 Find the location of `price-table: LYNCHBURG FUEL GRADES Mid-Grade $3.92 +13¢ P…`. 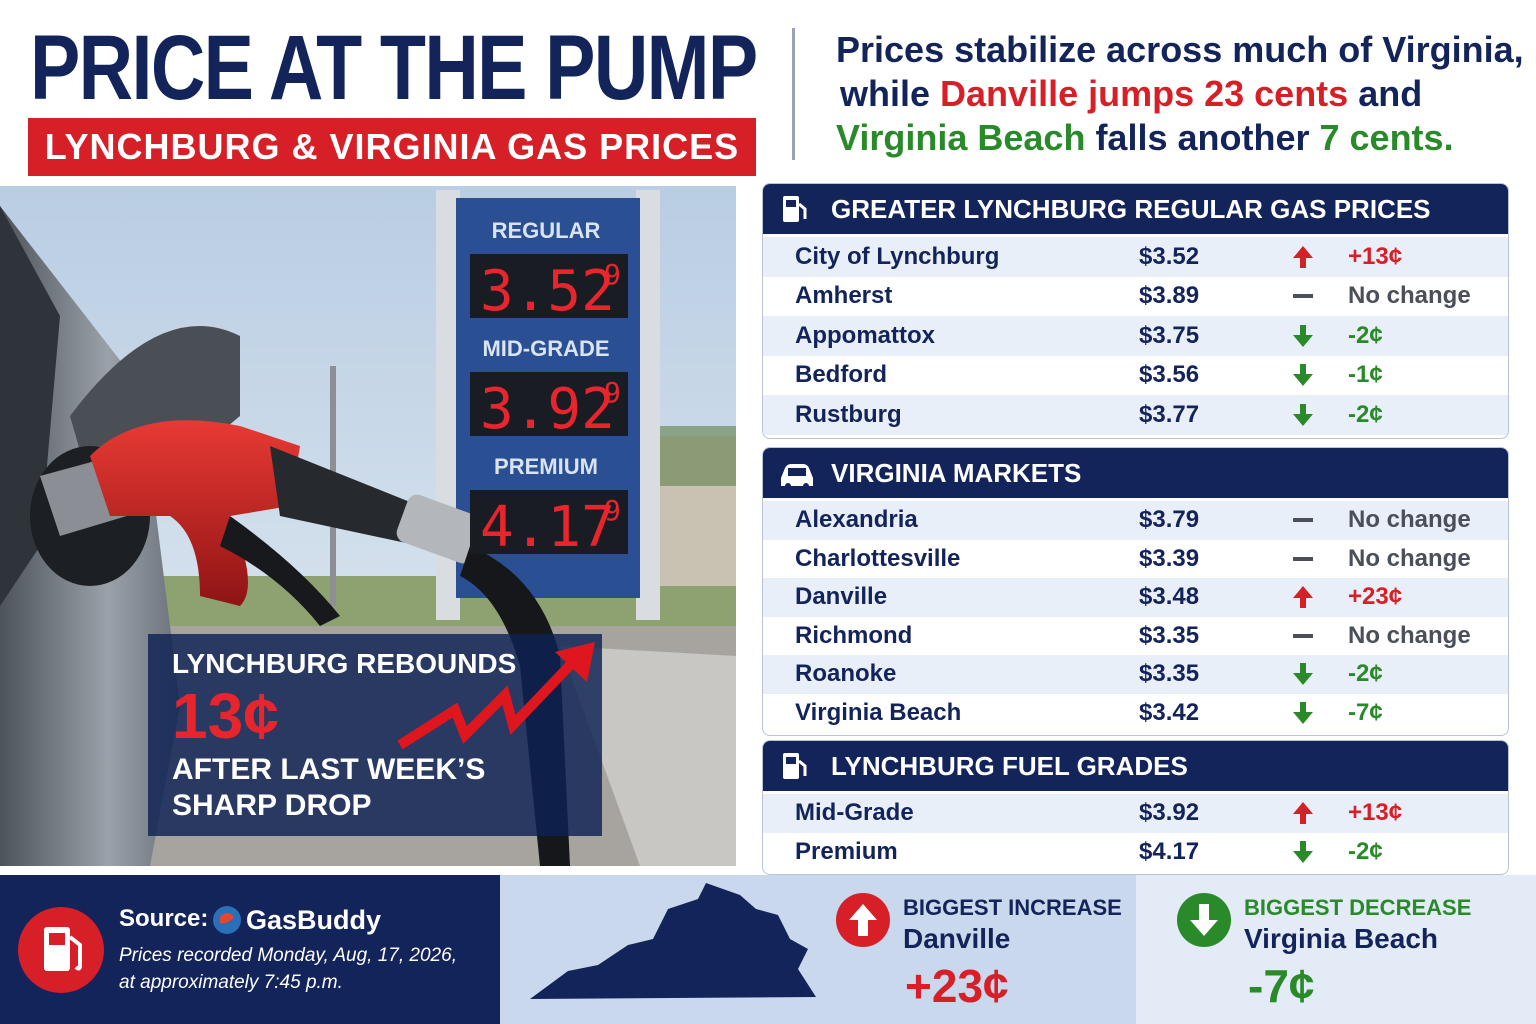

price-table: LYNCHBURG FUEL GRADES Mid-Grade $3.92 +13¢ P… is located at coordinates (1135, 807).